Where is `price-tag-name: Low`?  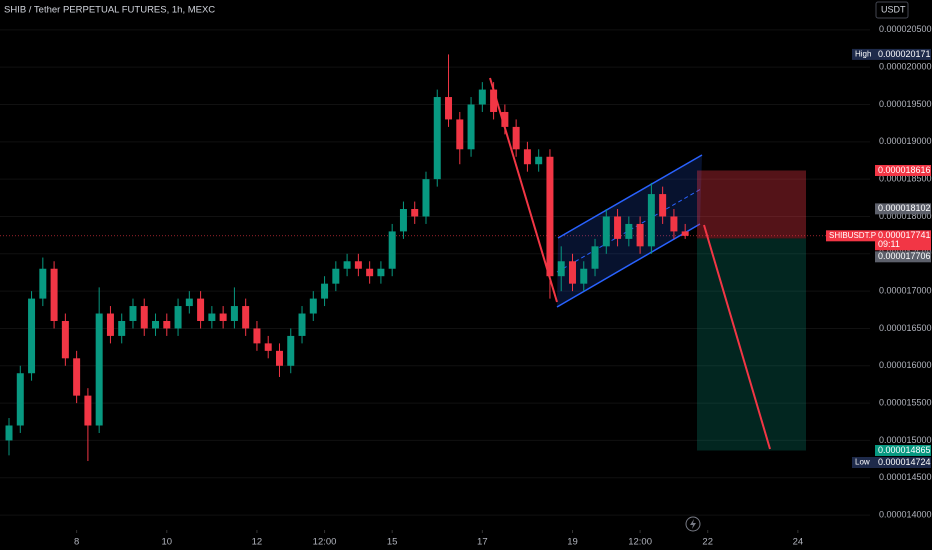 price-tag-name: Low is located at coordinates (862, 462).